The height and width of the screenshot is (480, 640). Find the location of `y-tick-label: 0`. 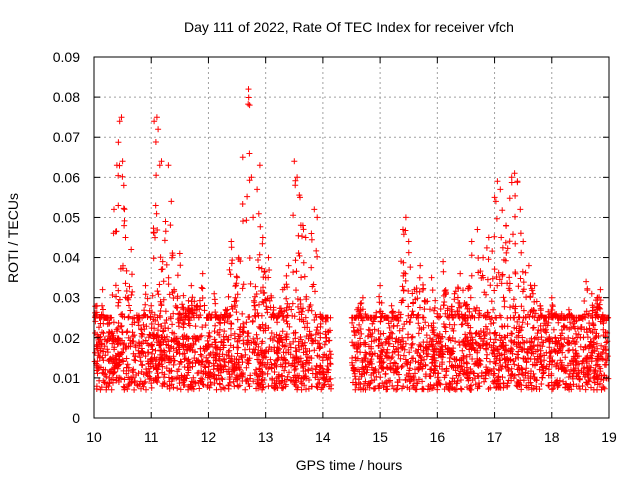

y-tick-label: 0 is located at coordinates (76, 418).